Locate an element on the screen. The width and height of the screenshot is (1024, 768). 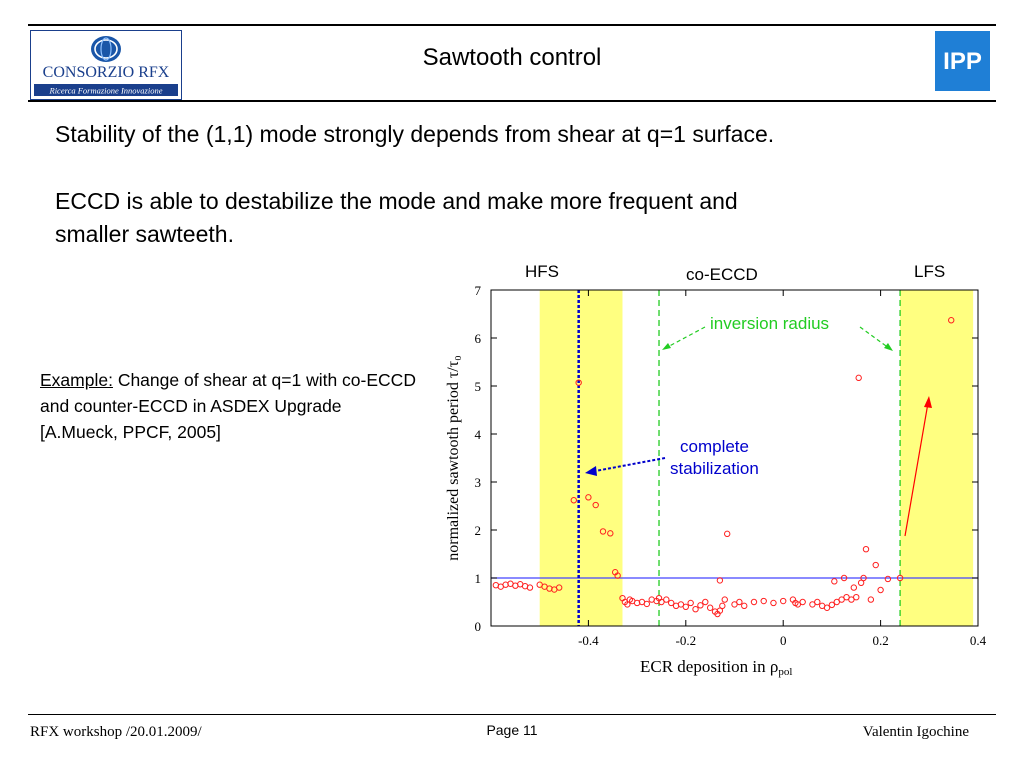
x-axis-label: ECR deposition in ρpol is located at coordinates (716, 667).